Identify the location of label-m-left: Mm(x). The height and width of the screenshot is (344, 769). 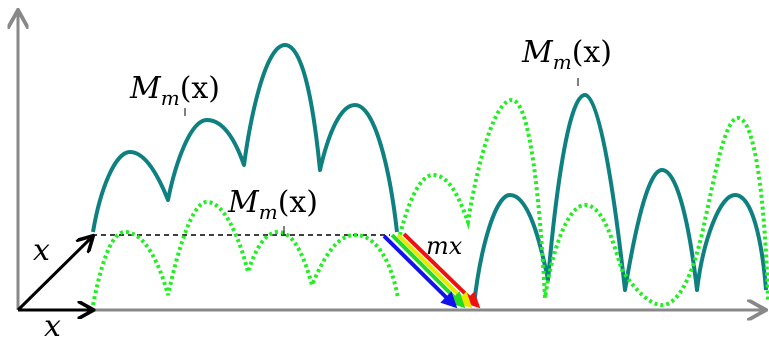
(174, 90).